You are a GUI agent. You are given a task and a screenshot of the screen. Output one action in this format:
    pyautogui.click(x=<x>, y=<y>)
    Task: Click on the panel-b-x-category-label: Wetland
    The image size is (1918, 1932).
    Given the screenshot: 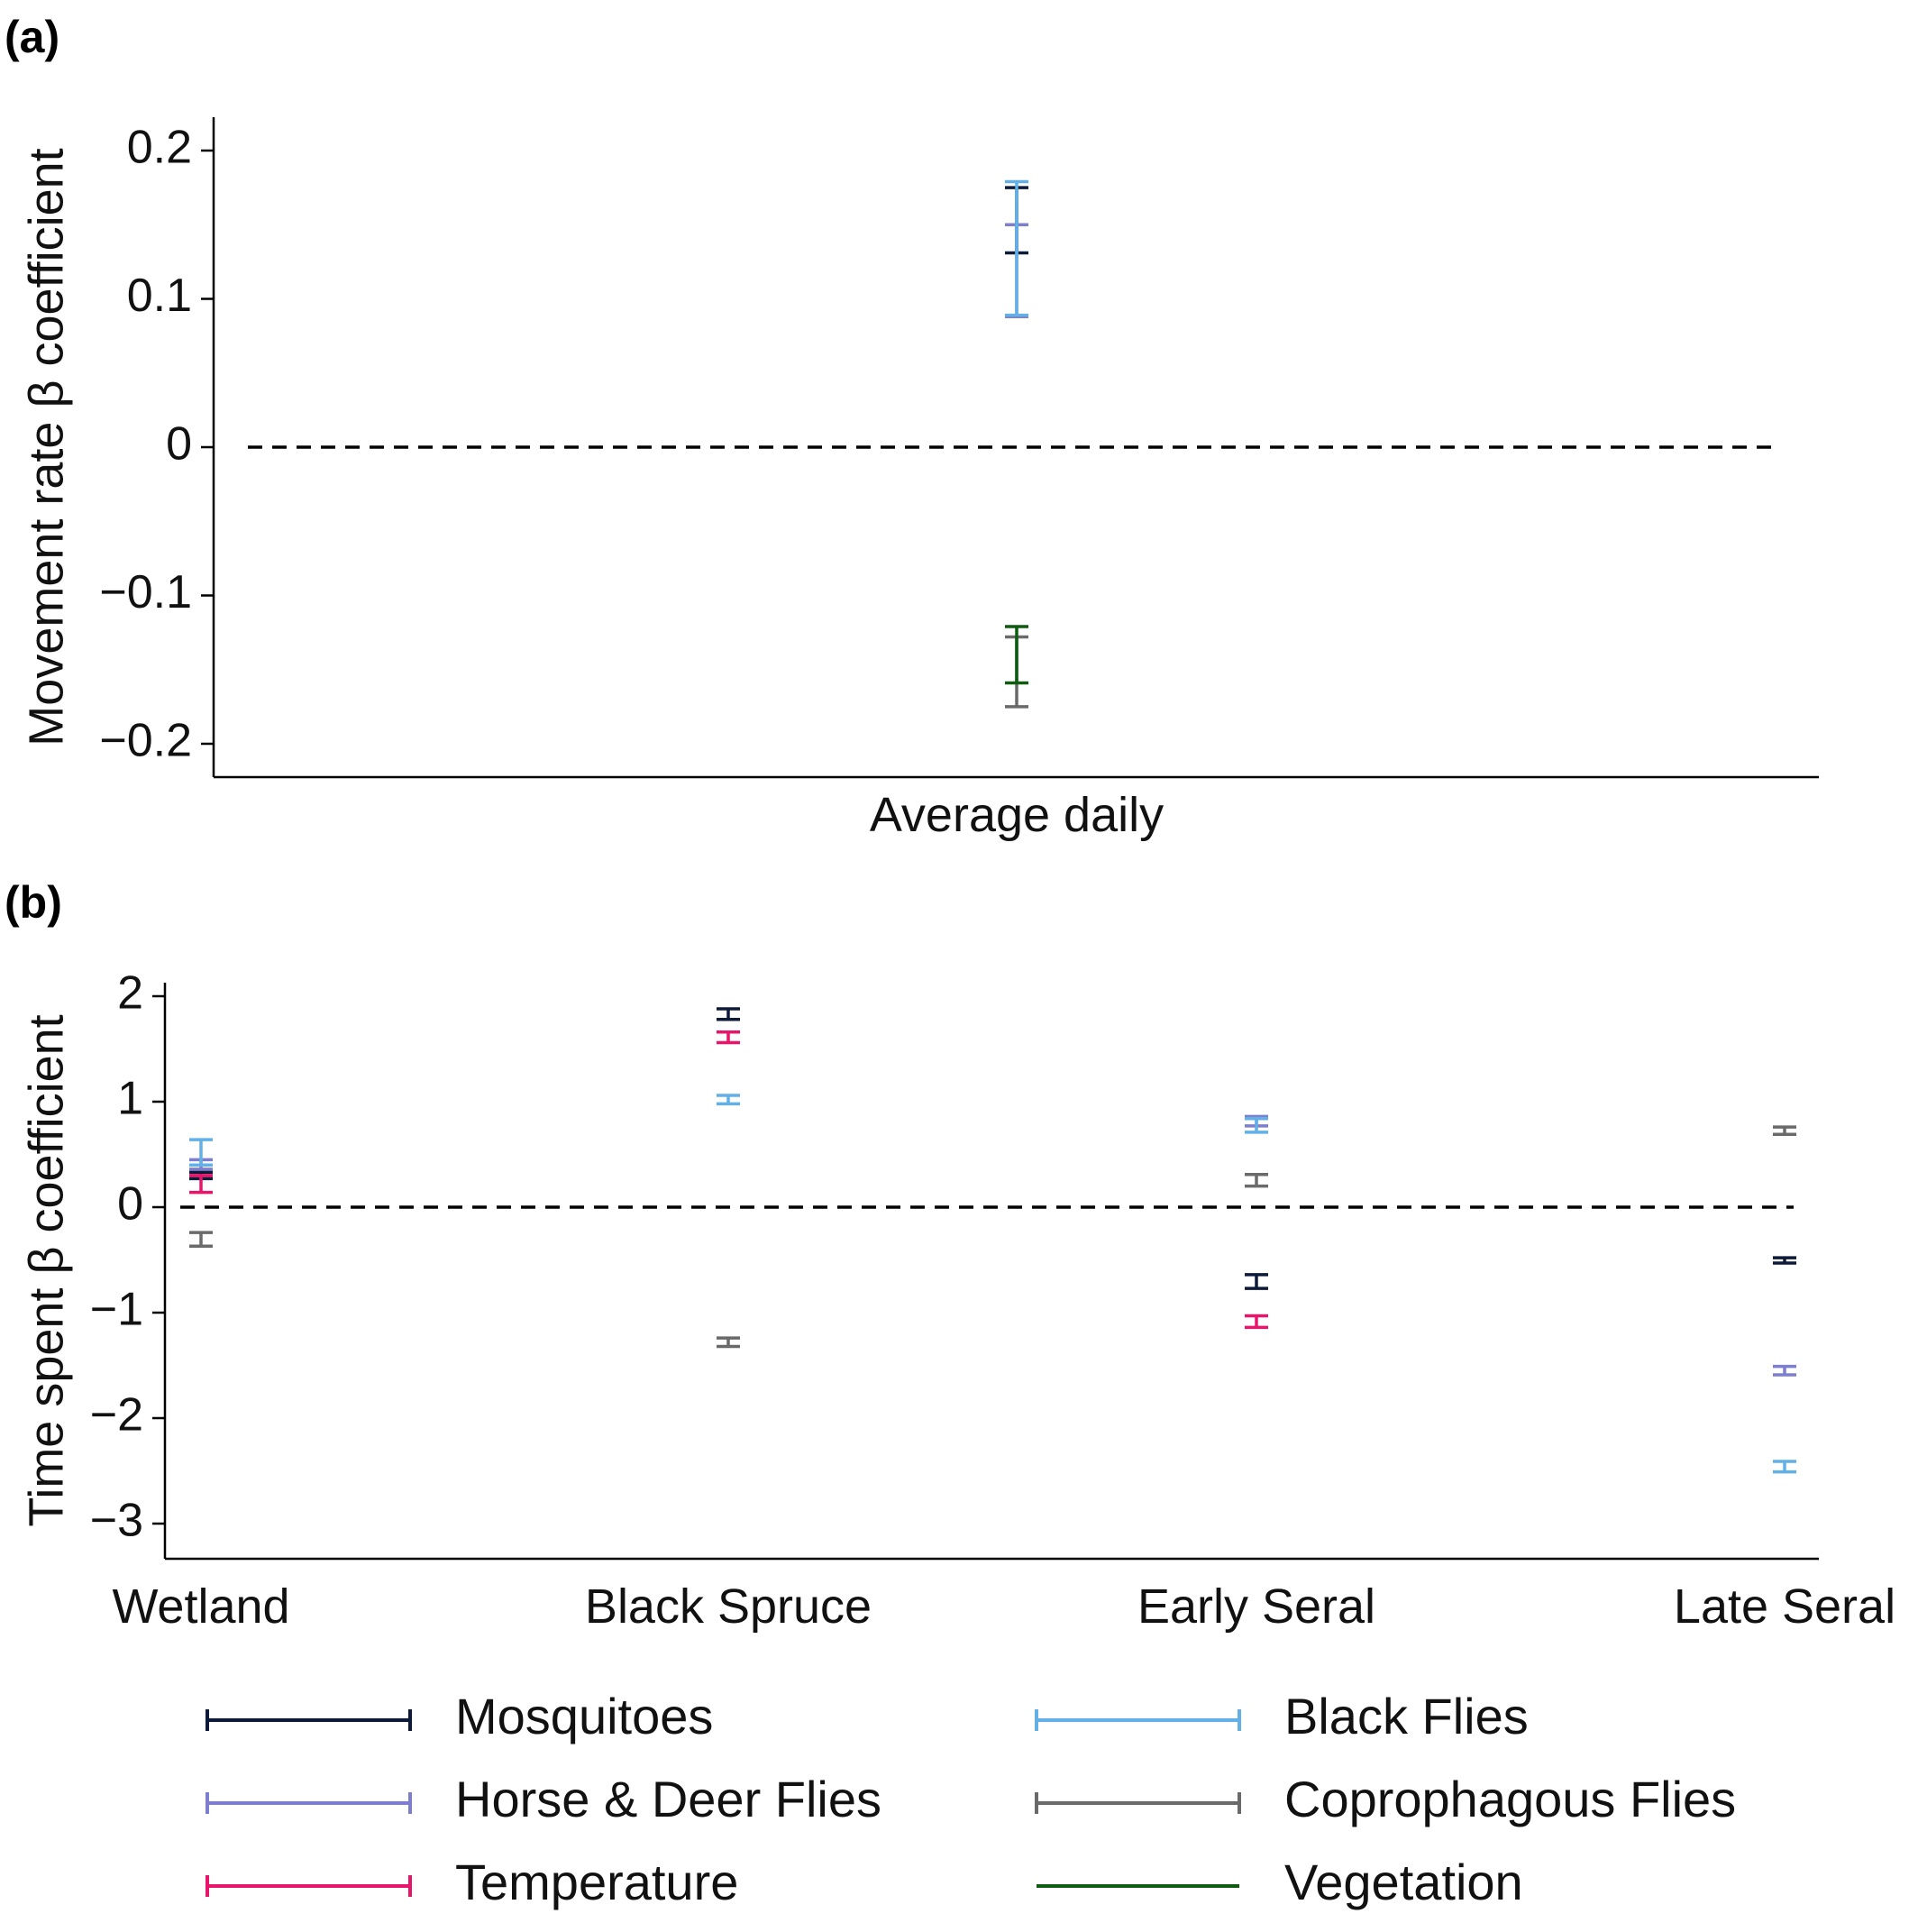 What is the action you would take?
    pyautogui.click(x=200, y=1607)
    